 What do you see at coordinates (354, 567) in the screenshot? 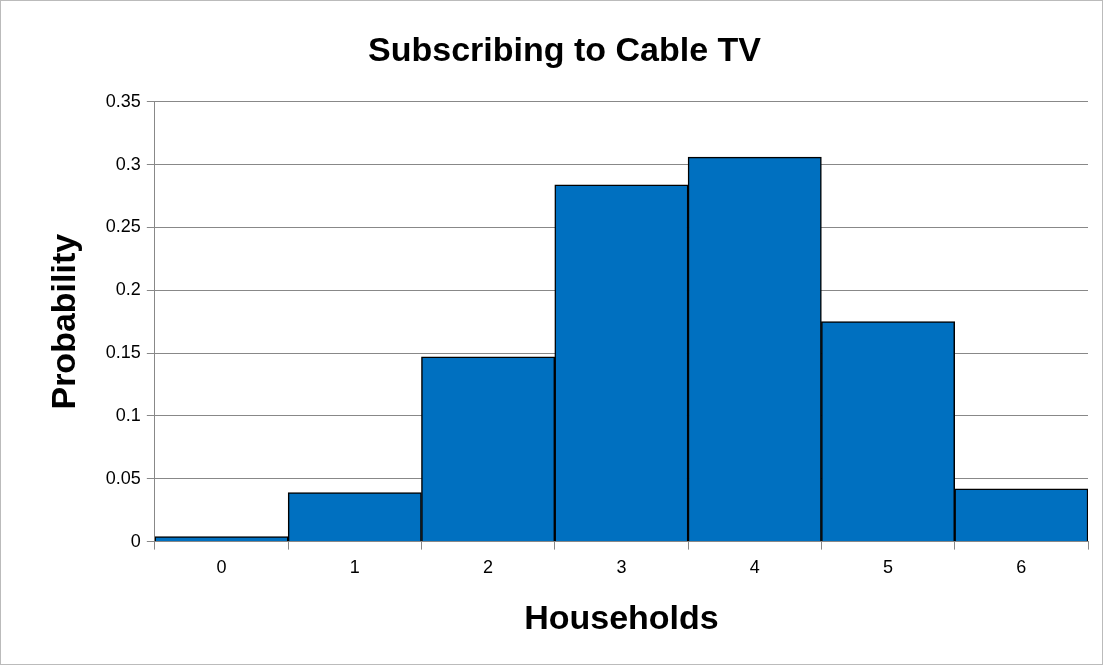
I see `x-tick-label: 1` at bounding box center [354, 567].